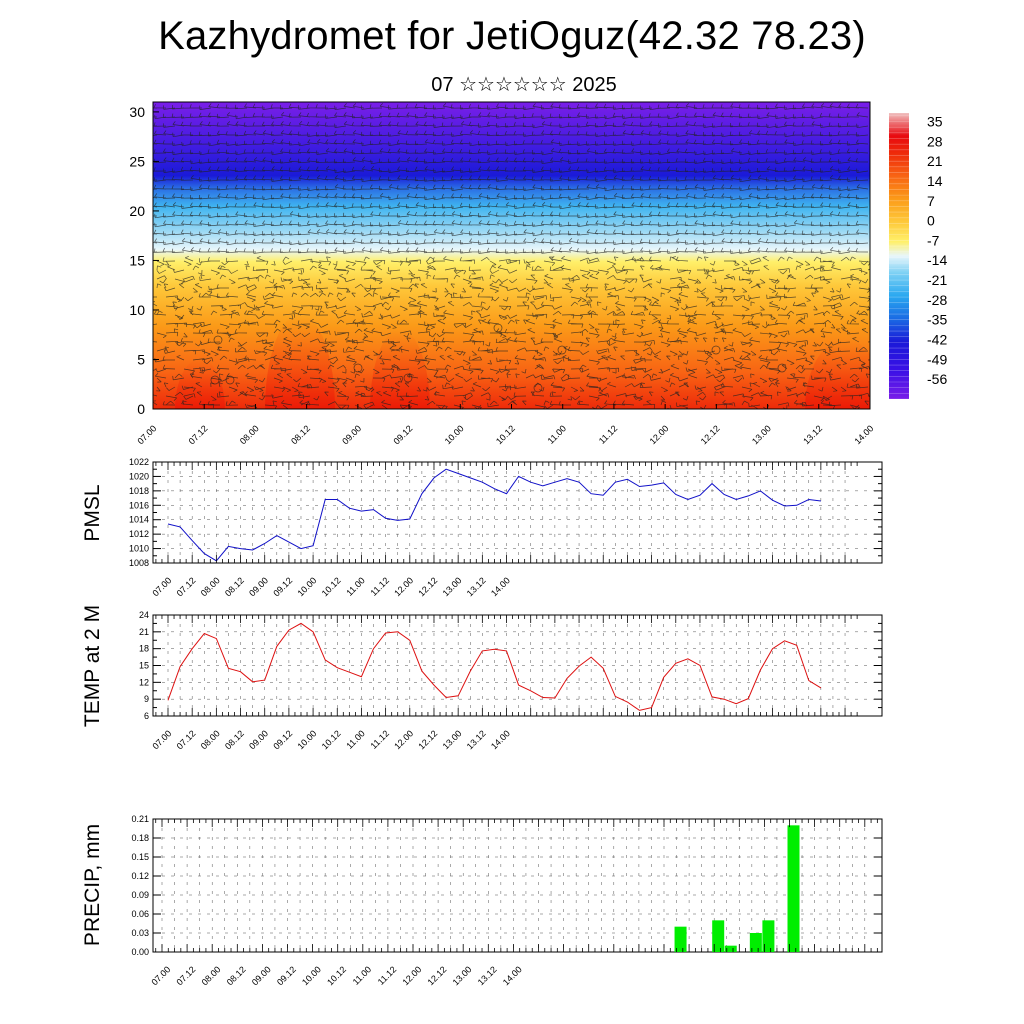 This screenshot has width=1024, height=1024. What do you see at coordinates (522, 361) in the screenshot?
I see `heatmap-warm-cores` at bounding box center [522, 361].